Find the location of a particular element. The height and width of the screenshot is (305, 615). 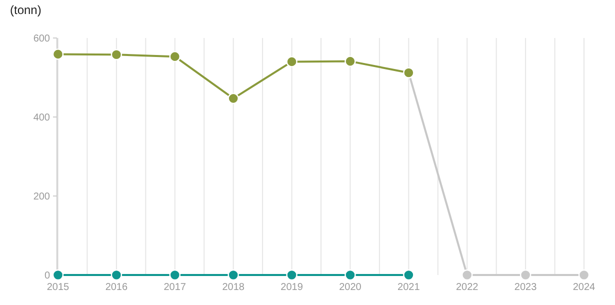

y-tick-label: 600 is located at coordinates (41, 39).